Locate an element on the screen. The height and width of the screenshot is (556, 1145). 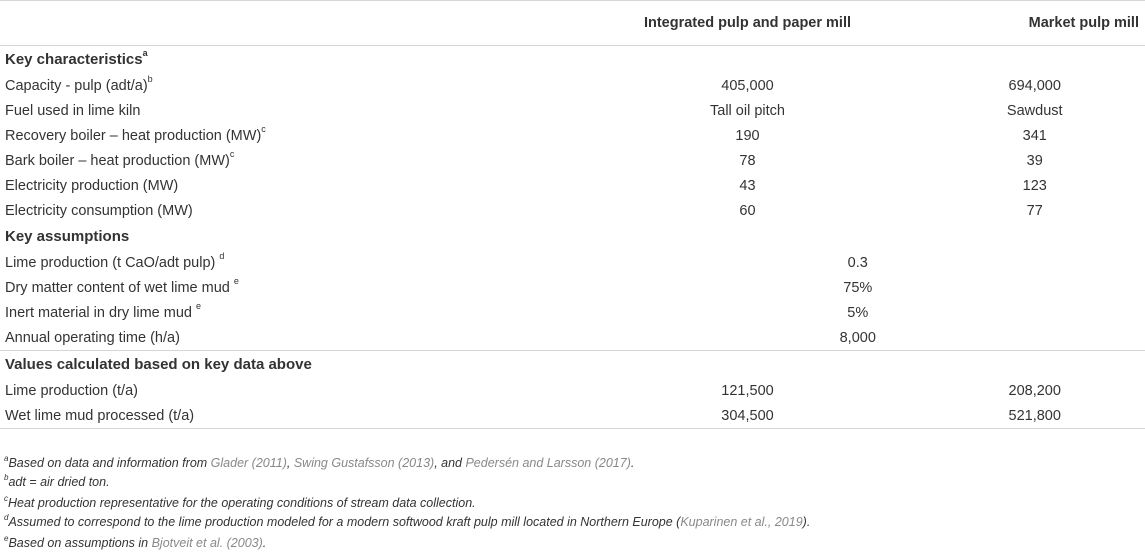
row-label: Electricity consumption (MW) is located at coordinates (99, 210).